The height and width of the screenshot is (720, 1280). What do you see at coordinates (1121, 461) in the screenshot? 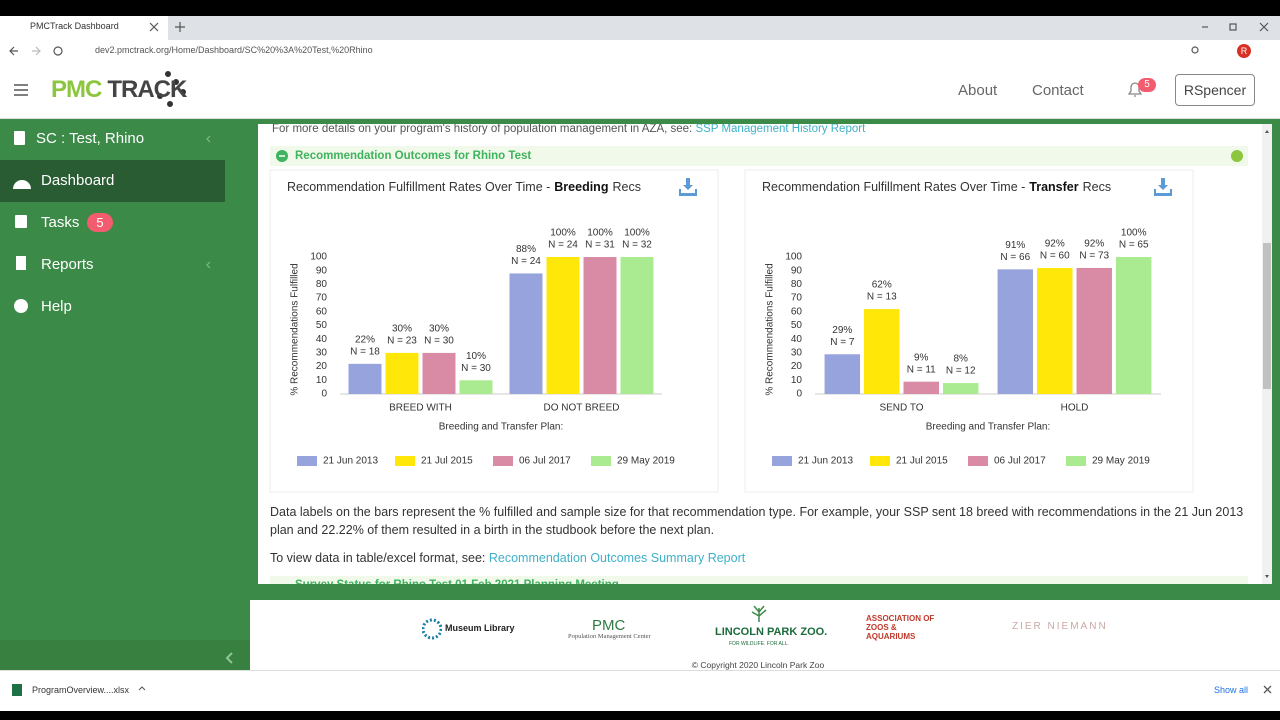
I see `legend-label: 29 May 2019` at bounding box center [1121, 461].